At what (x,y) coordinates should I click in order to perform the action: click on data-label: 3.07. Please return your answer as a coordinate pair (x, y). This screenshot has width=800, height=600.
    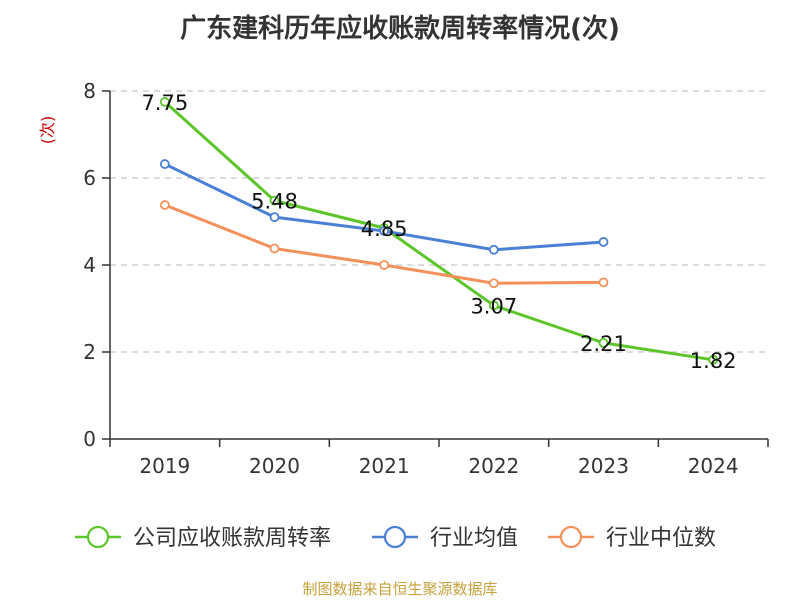
    Looking at the image, I should click on (493, 306).